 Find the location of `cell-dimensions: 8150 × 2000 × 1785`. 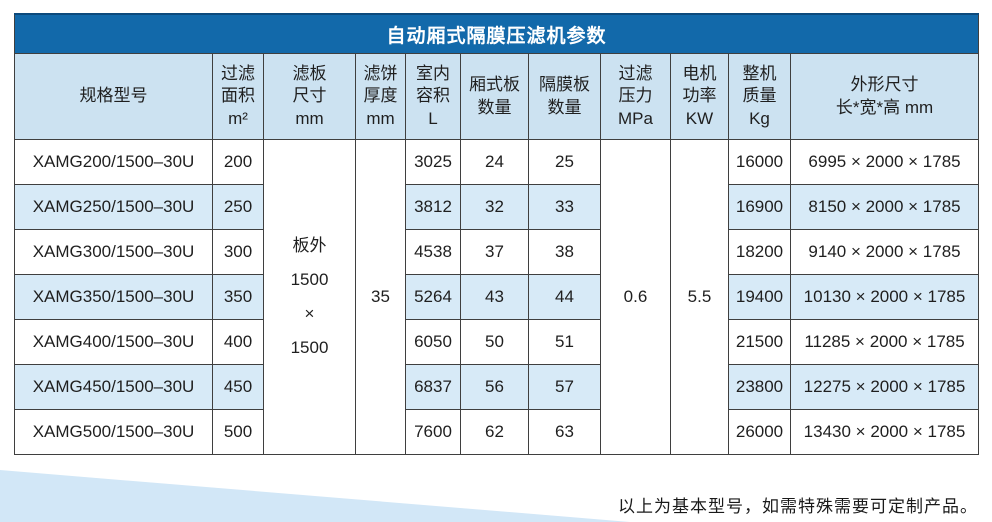

cell-dimensions: 8150 × 2000 × 1785 is located at coordinates (884, 207).